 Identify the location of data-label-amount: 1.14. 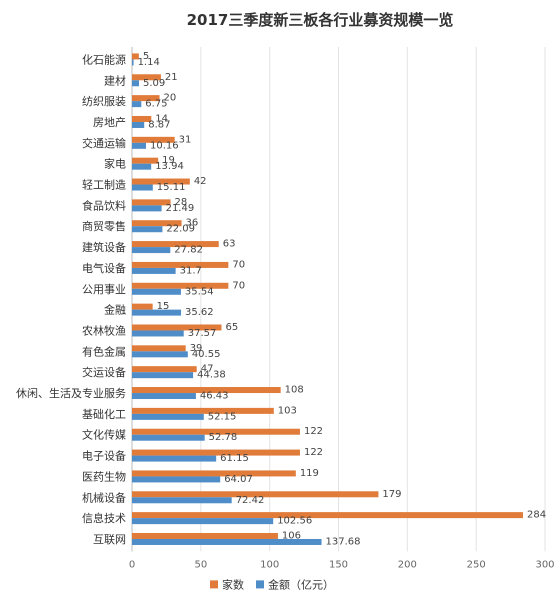
(149, 62).